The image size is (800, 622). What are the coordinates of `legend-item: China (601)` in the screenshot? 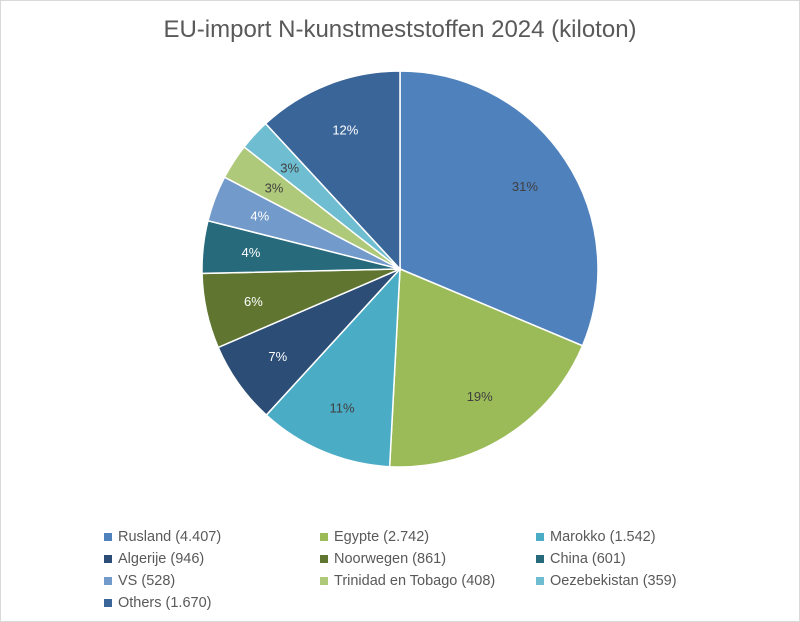 It's located at (656, 559).